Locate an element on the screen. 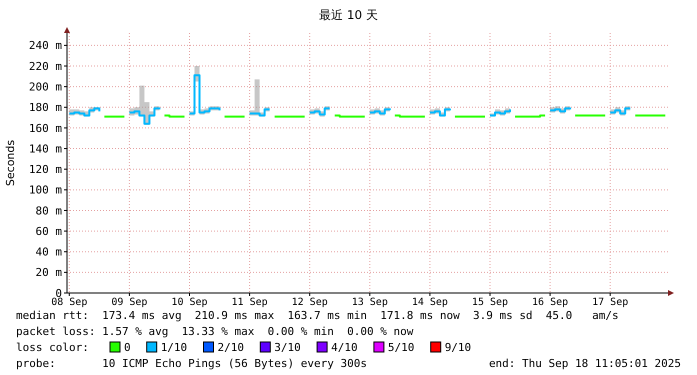 This screenshot has height=375, width=697. y-axis-title: Seconds is located at coordinates (10, 163).